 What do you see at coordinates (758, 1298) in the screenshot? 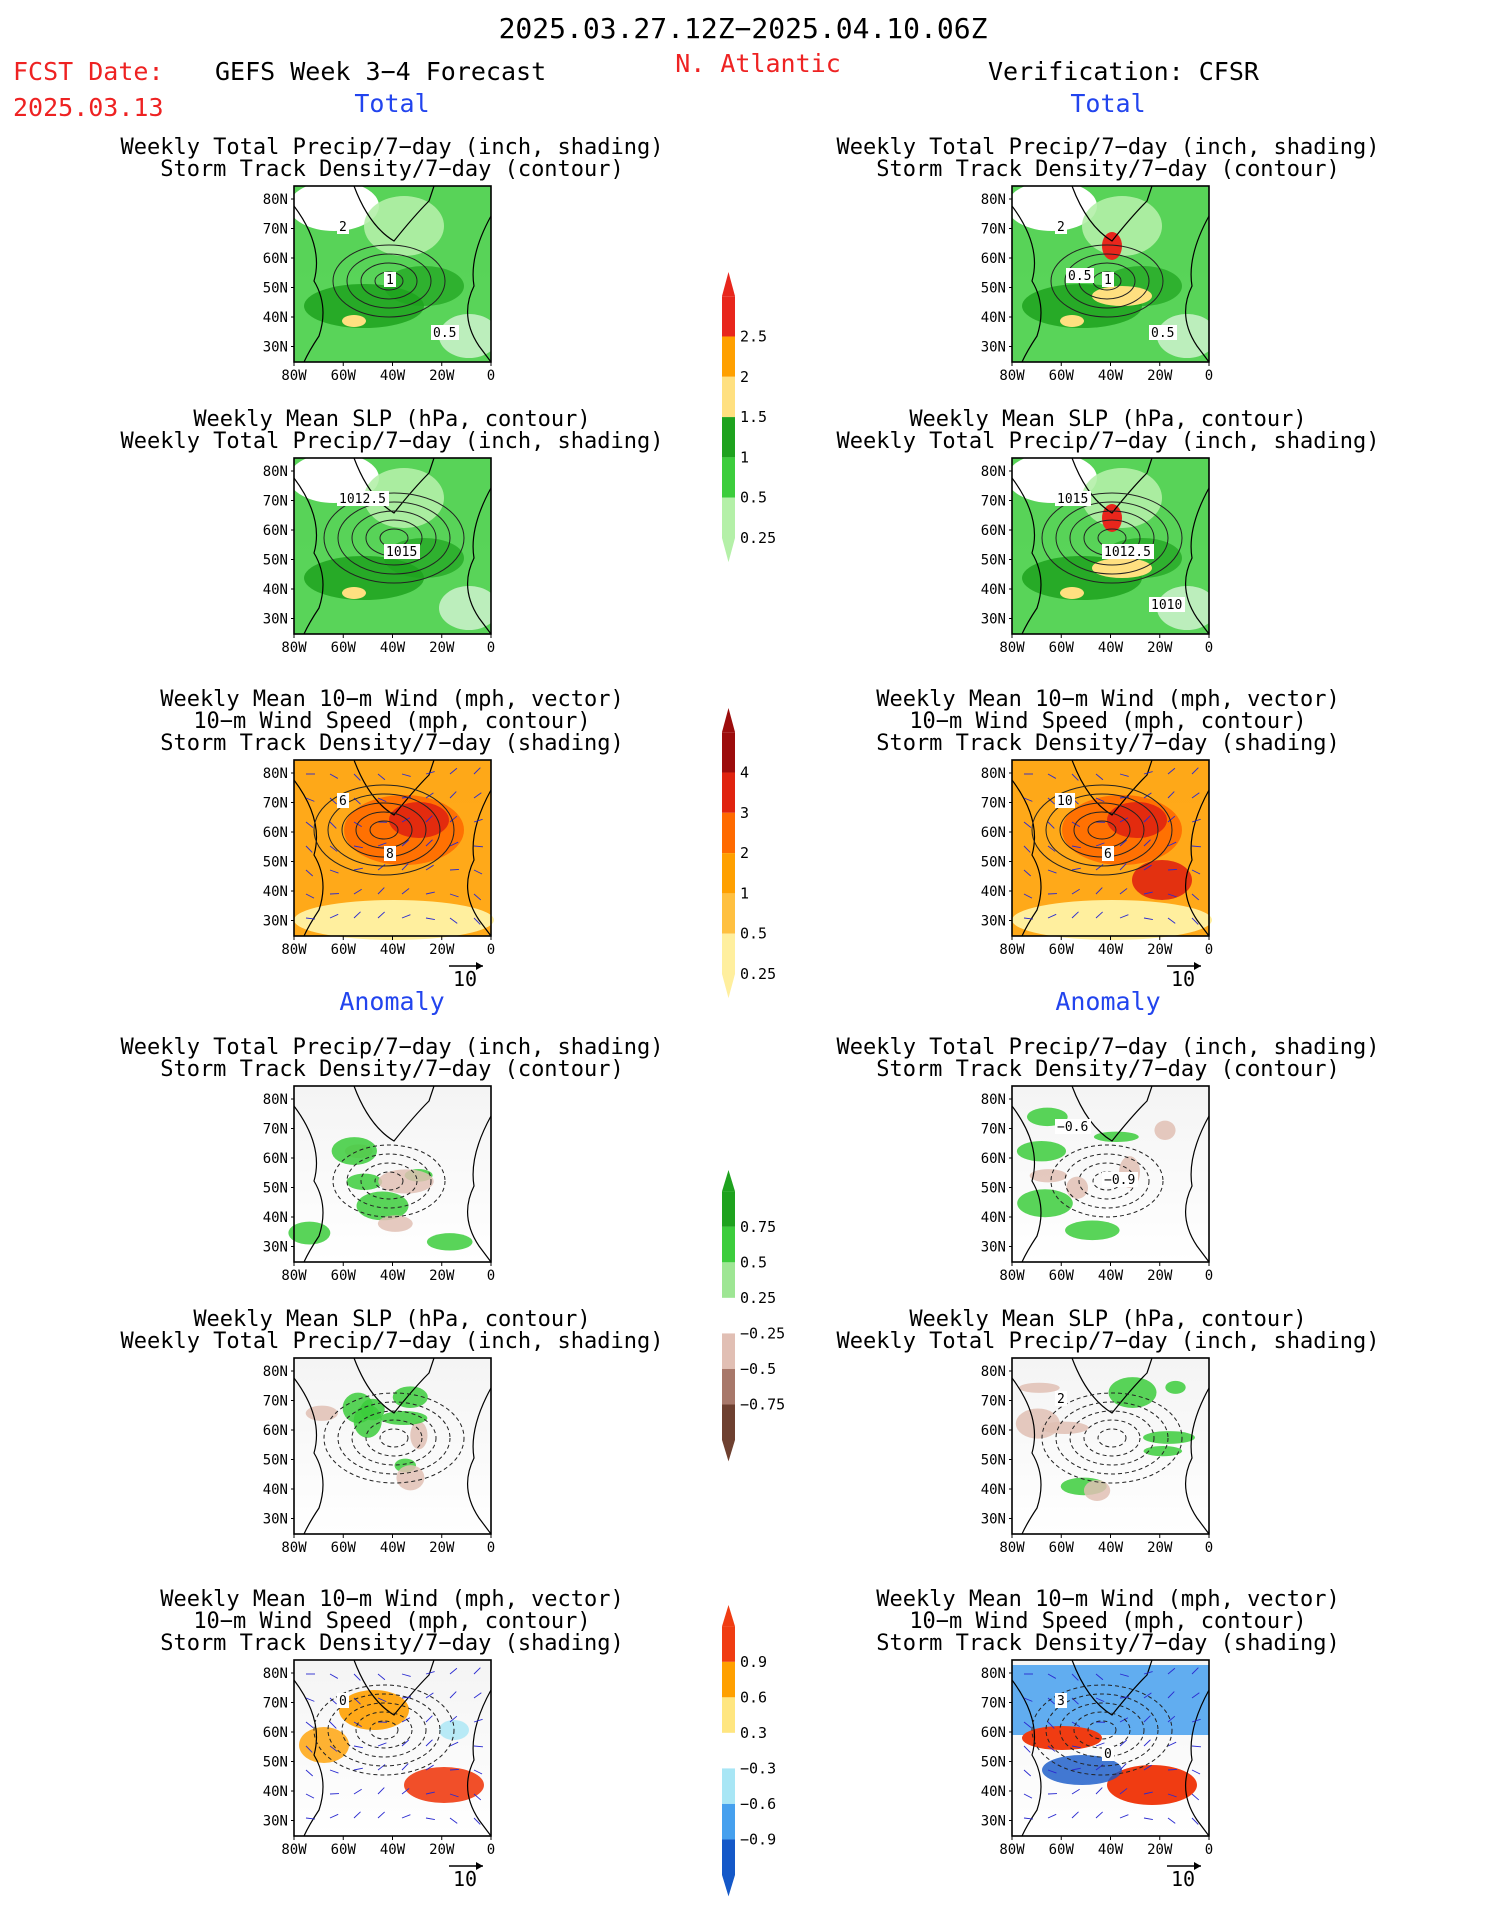
I see `colorbar-tick-label: 0.25` at bounding box center [758, 1298].